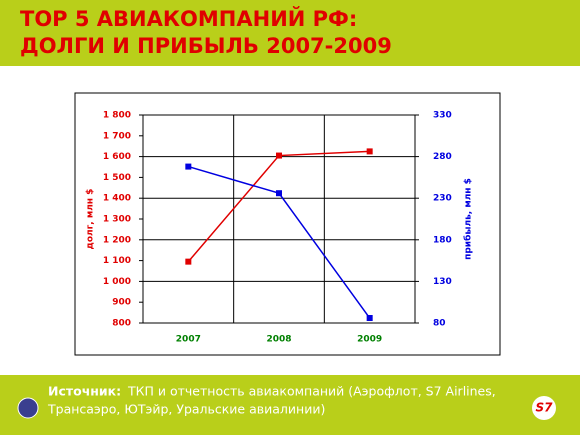 This screenshot has width=580, height=435. Describe the element at coordinates (117, 136) in the screenshot. I see `y-tick-label: 1 700` at that location.